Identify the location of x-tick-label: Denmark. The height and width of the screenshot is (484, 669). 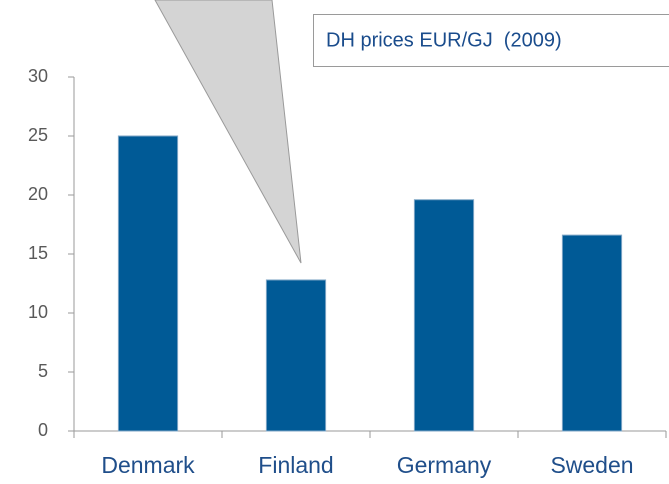
(148, 465).